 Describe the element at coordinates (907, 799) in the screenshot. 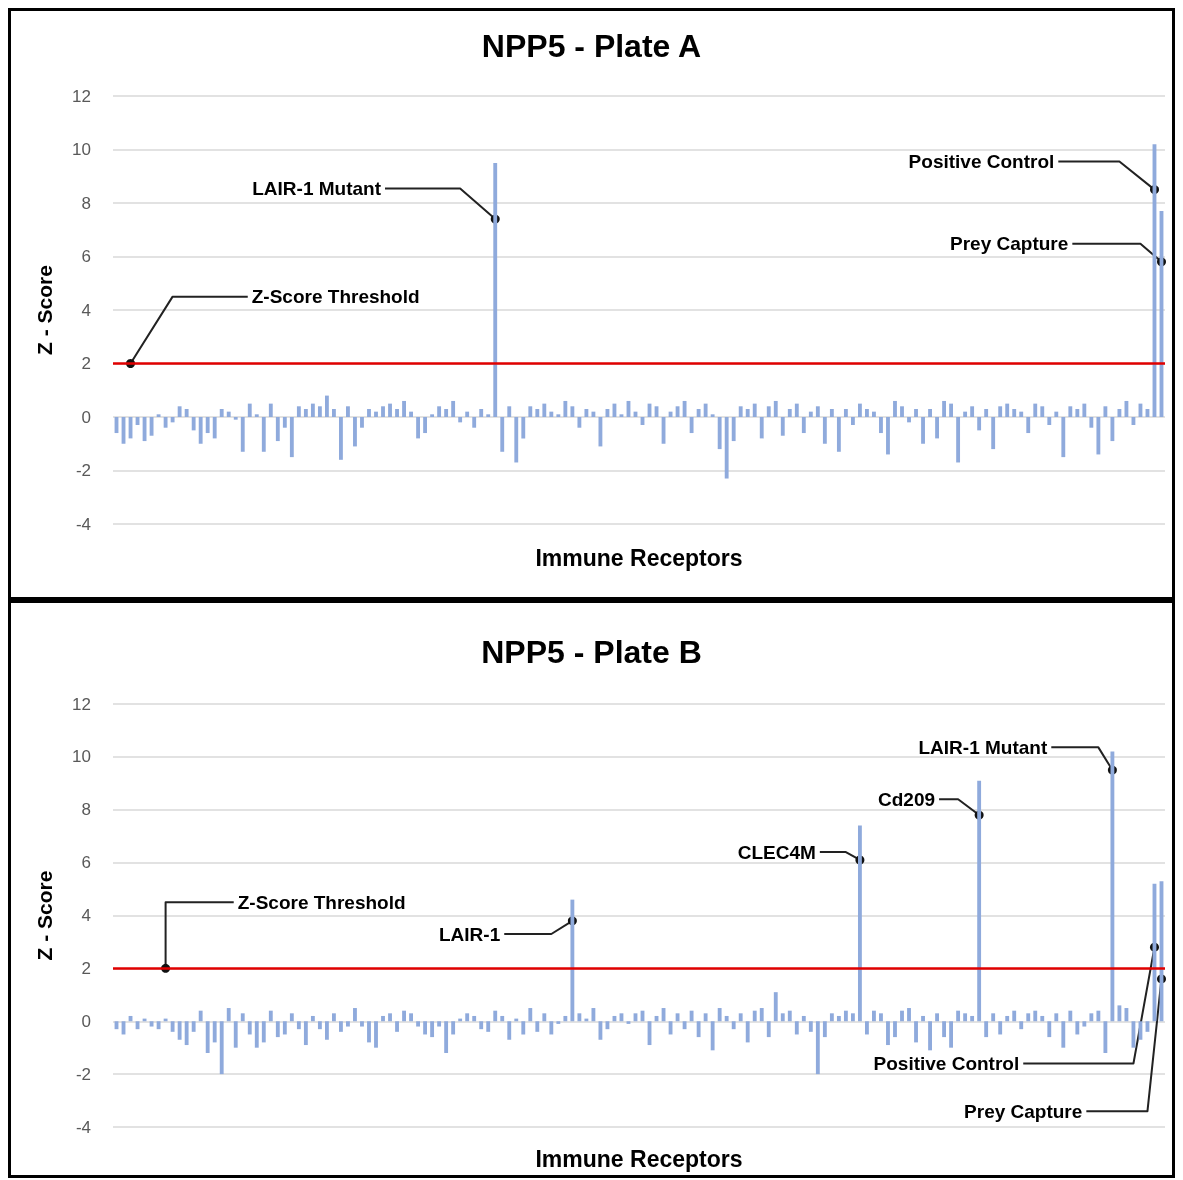

I see `annotation: Cd209` at that location.